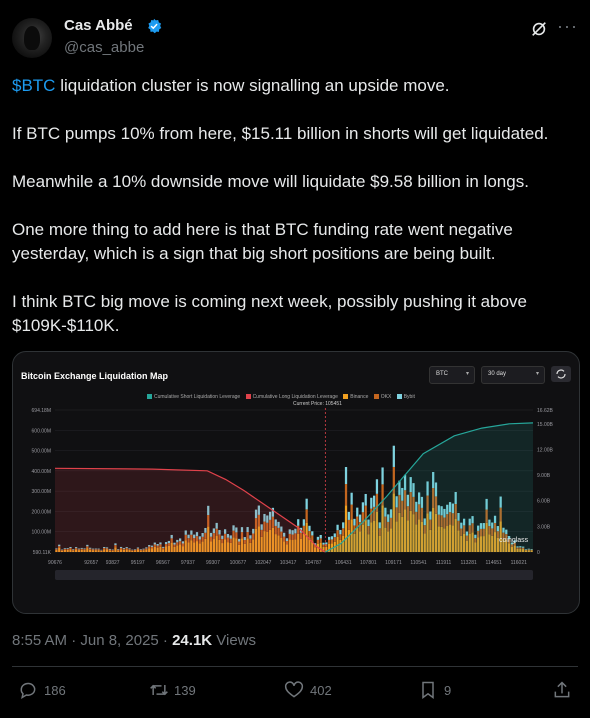 This screenshot has height=718, width=590. Describe the element at coordinates (34, 85) in the screenshot. I see `cashtag-link: $BTC` at that location.